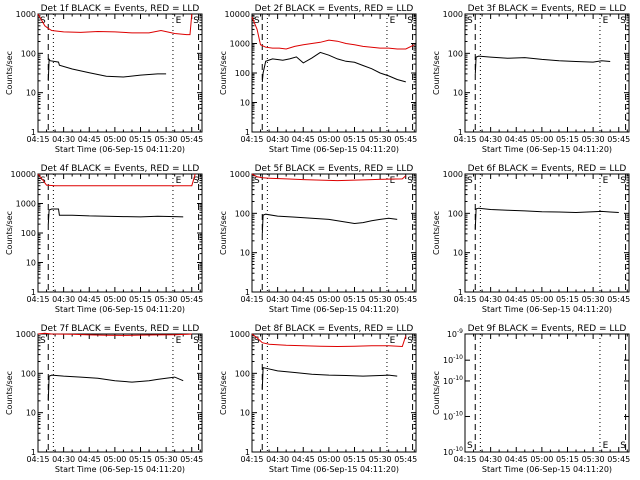  Describe the element at coordinates (455, 333) in the screenshot. I see `y-tick-label: 10⁻⁹` at that location.